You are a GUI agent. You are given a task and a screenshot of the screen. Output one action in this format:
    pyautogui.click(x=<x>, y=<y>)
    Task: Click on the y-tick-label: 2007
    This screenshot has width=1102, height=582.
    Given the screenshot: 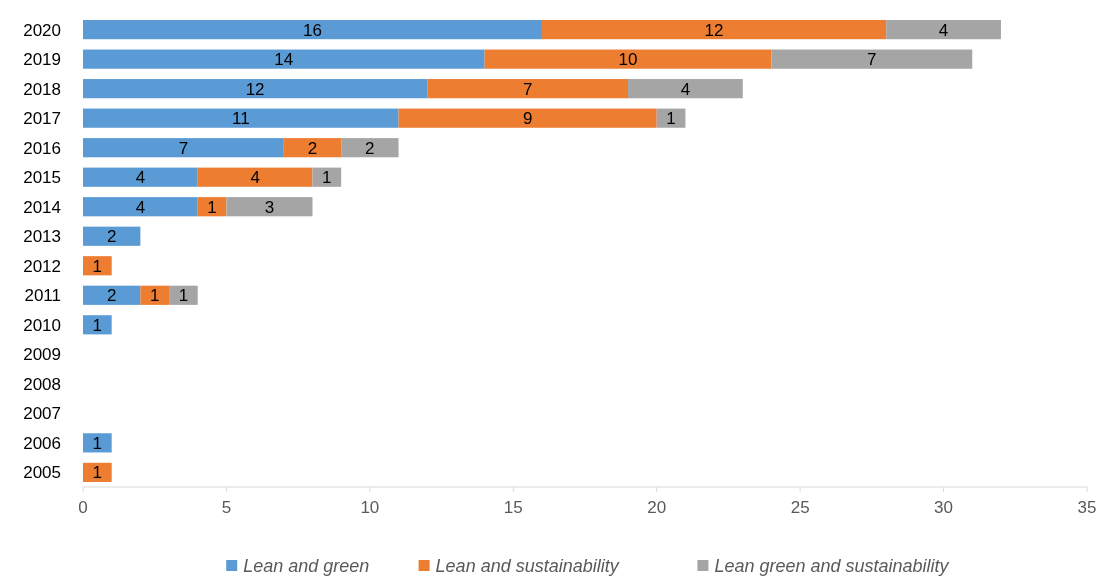 What is the action you would take?
    pyautogui.click(x=42, y=414)
    